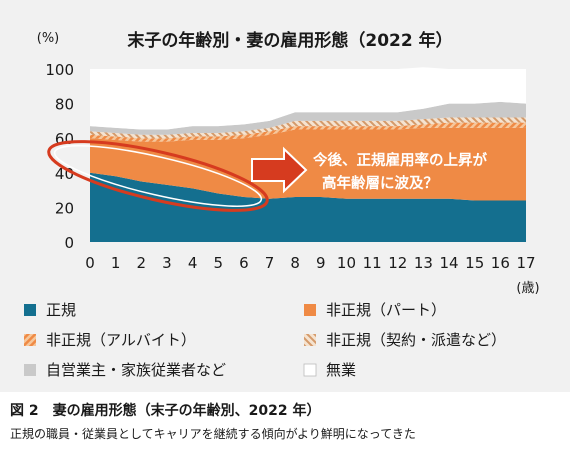 The height and width of the screenshot is (463, 570). Describe the element at coordinates (346, 263) in the screenshot. I see `x-tick-label: 10` at that location.